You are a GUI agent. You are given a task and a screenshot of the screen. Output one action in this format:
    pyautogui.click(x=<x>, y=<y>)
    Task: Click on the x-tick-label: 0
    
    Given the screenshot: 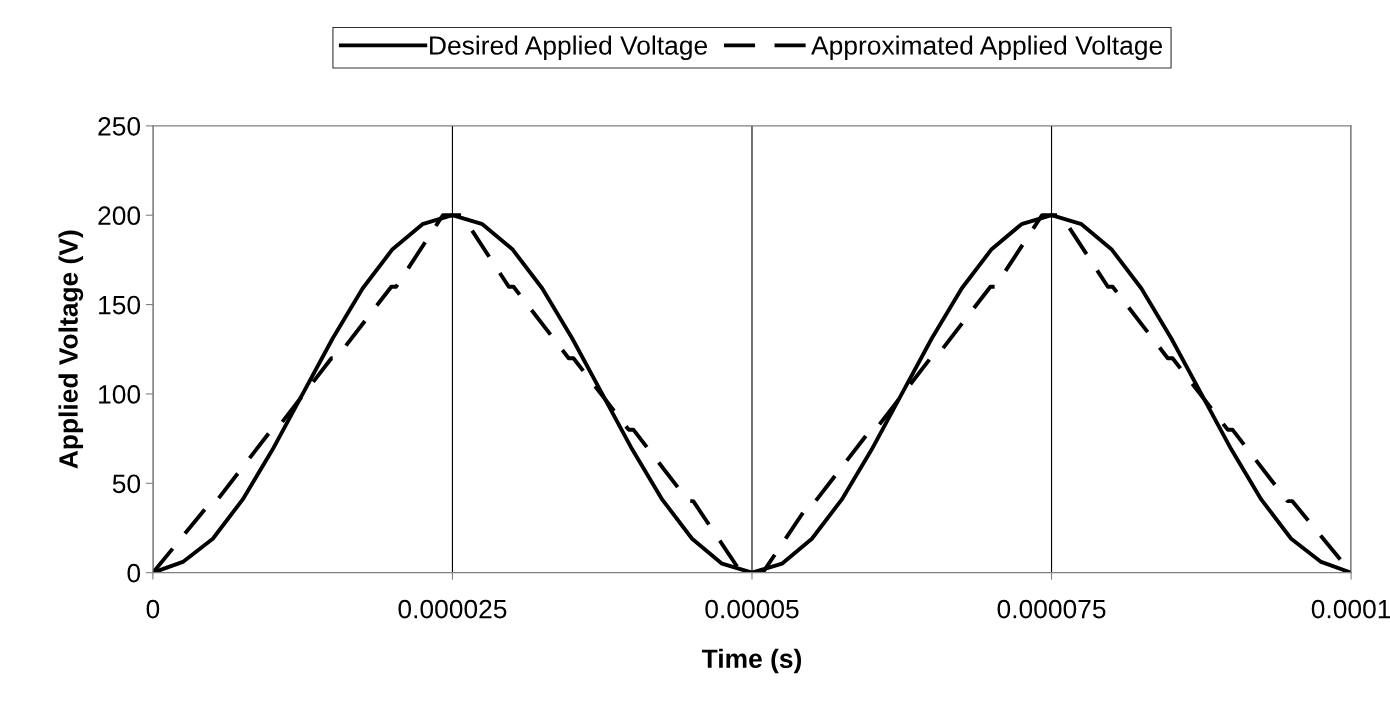 What is the action you would take?
    pyautogui.click(x=153, y=609)
    